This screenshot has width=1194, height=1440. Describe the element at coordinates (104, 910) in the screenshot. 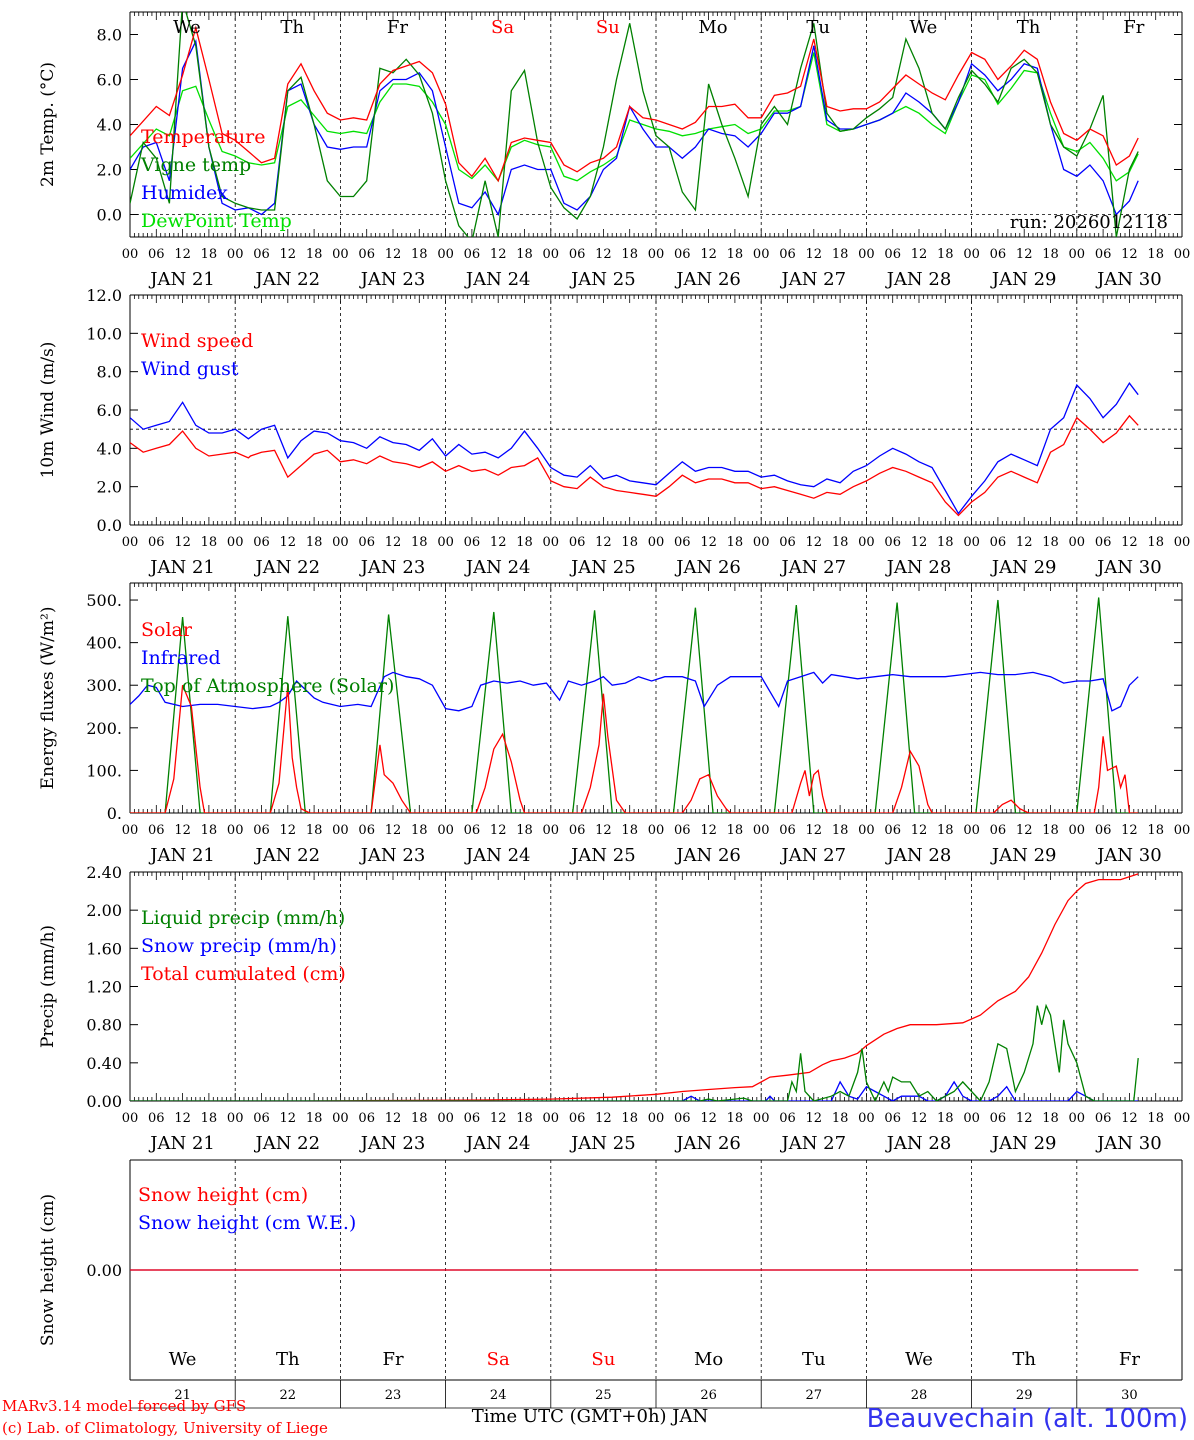

I see `y-tick-label: 2.00` at that location.